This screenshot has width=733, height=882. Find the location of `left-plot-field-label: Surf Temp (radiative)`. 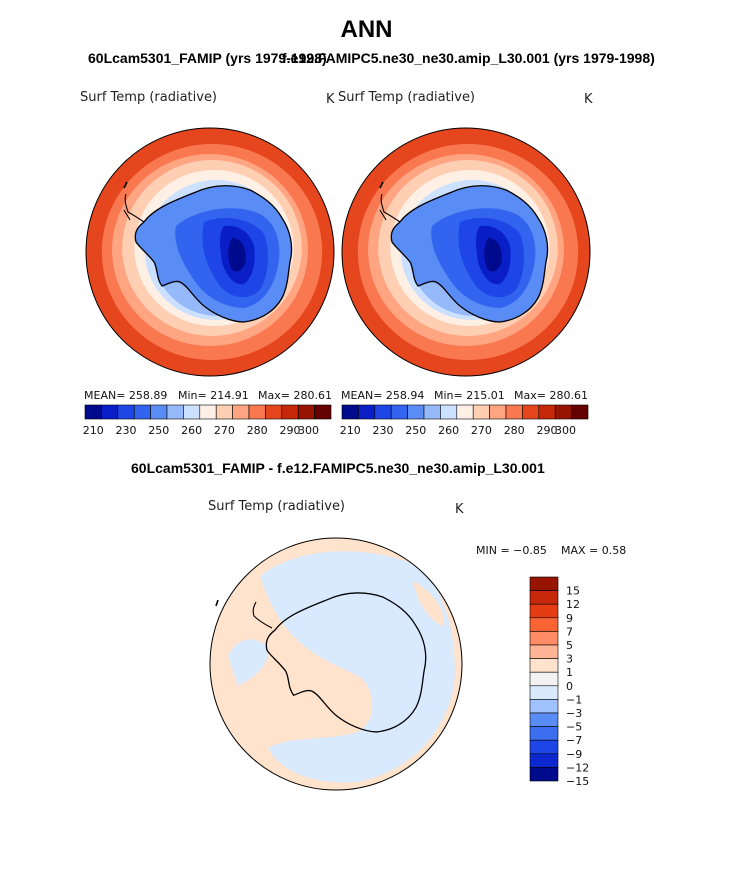

left-plot-field-label: Surf Temp (radiative) is located at coordinates (149, 97).